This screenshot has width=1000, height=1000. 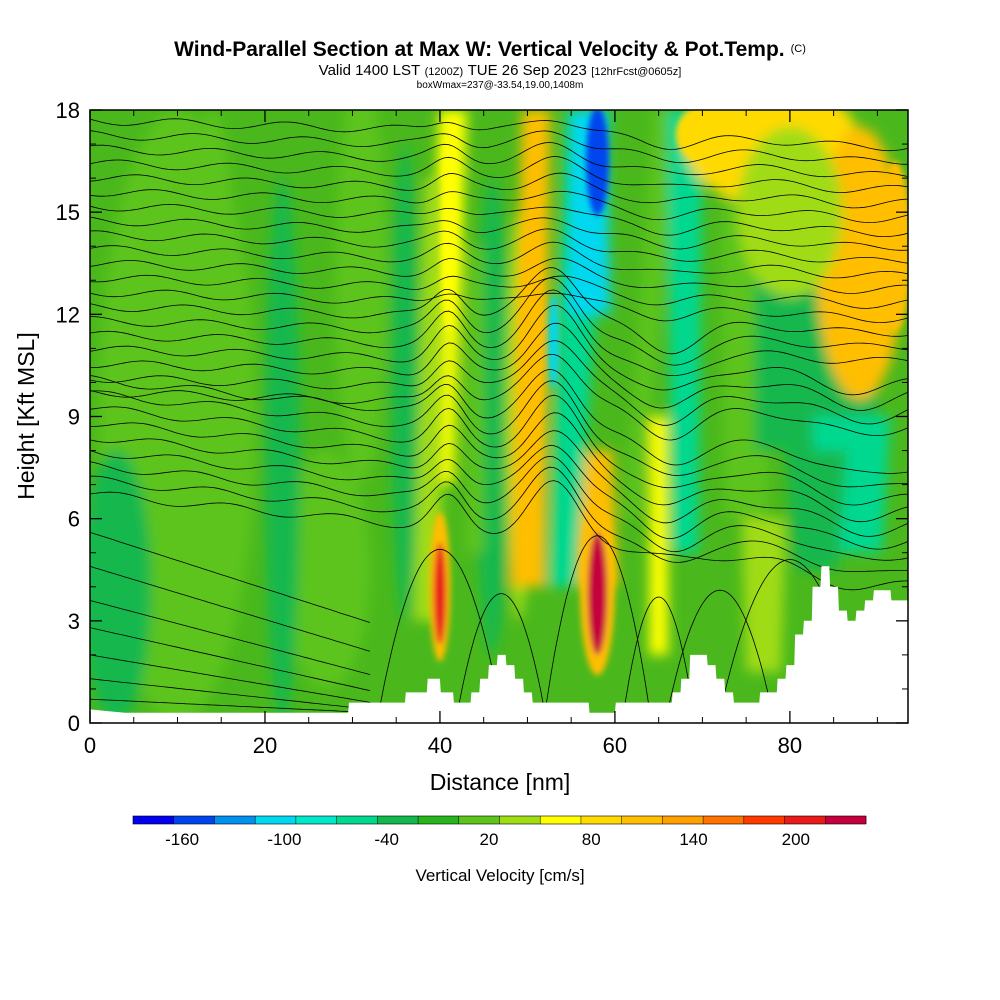 I want to click on y-tick-label: 9, so click(x=74, y=417).